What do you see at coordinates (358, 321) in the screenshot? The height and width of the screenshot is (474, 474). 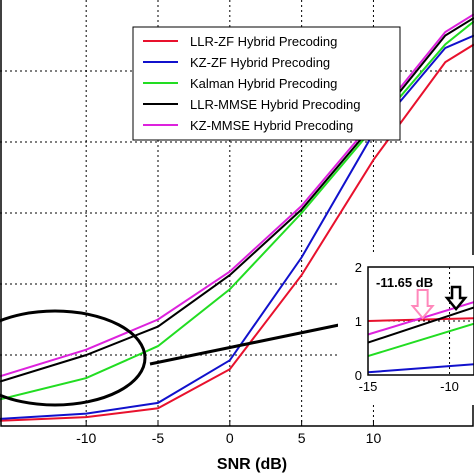 I see `inset-y-tick-label: 1` at bounding box center [358, 321].